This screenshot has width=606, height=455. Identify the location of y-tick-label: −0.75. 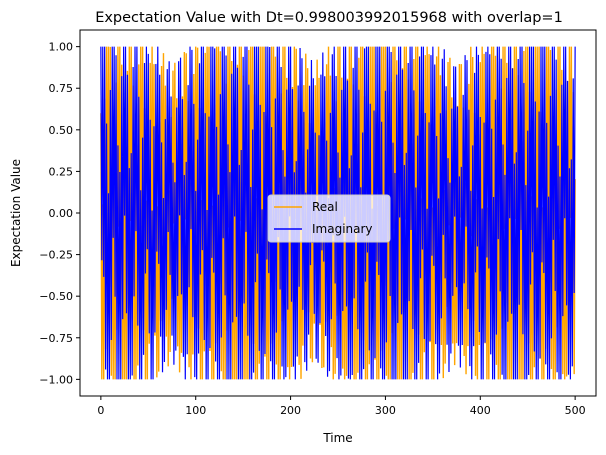
(56, 338).